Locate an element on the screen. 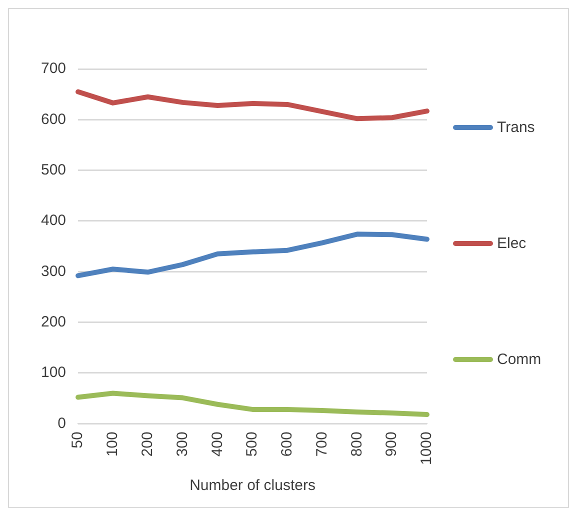 The image size is (575, 508). x-tick-label: 50 is located at coordinates (77, 440).